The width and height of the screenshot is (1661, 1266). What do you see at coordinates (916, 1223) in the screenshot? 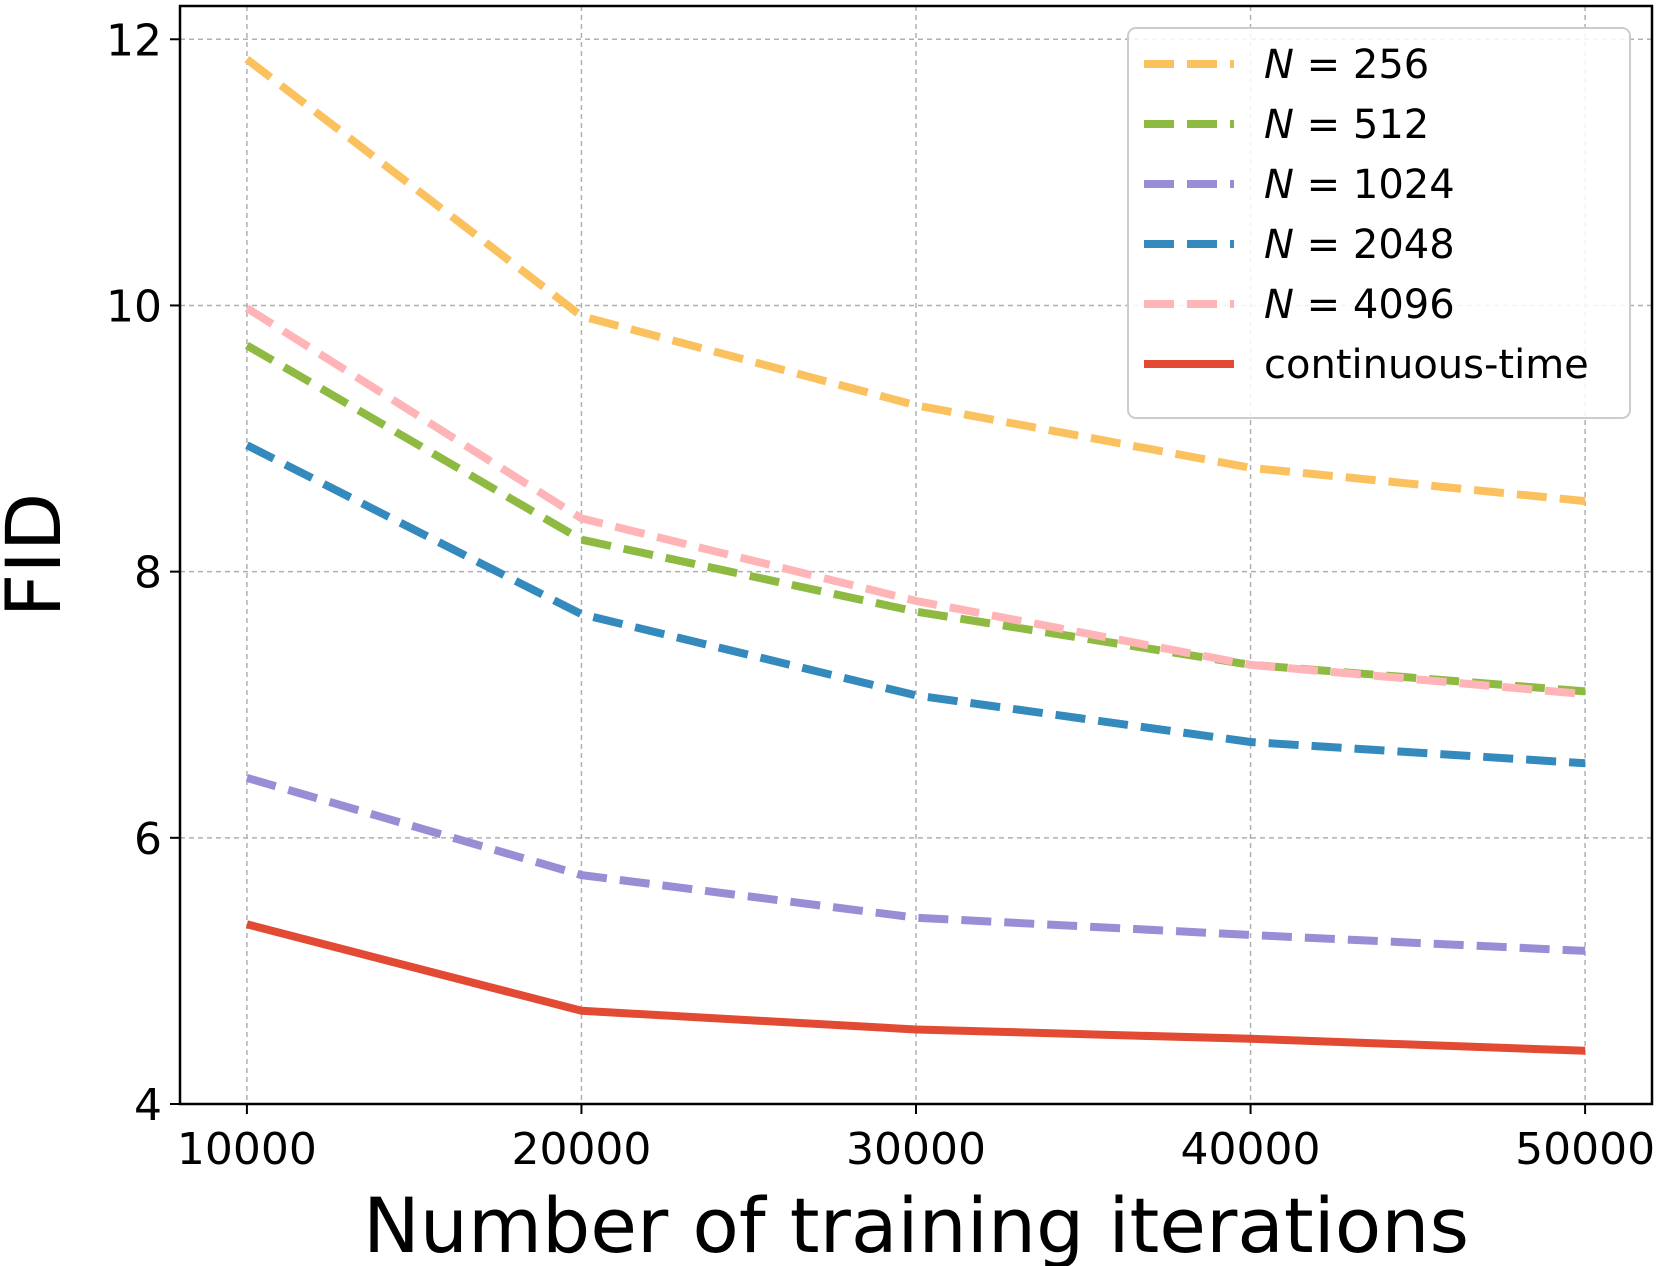
I see `x-axis-title: Number of training iterations` at bounding box center [916, 1223].